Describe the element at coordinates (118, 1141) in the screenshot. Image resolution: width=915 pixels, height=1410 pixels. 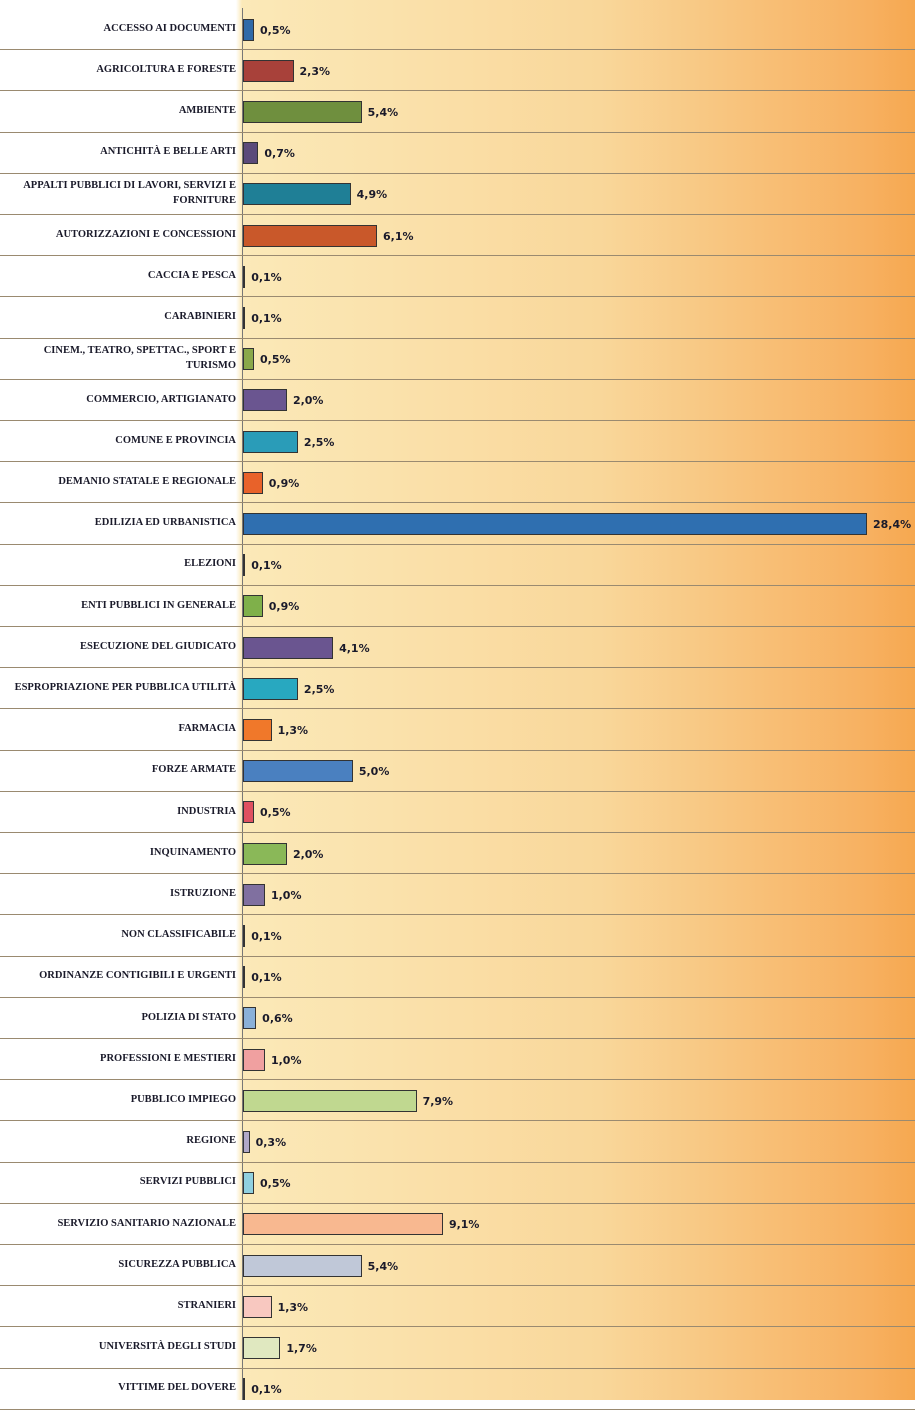
I see `category-label: REGIONE` at that location.